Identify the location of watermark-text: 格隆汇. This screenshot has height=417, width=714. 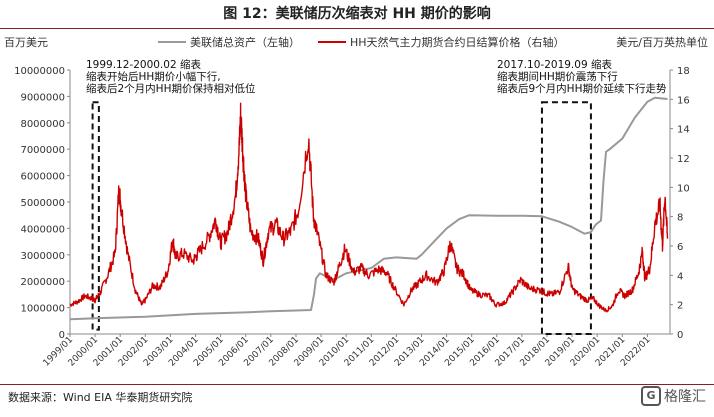
(685, 397).